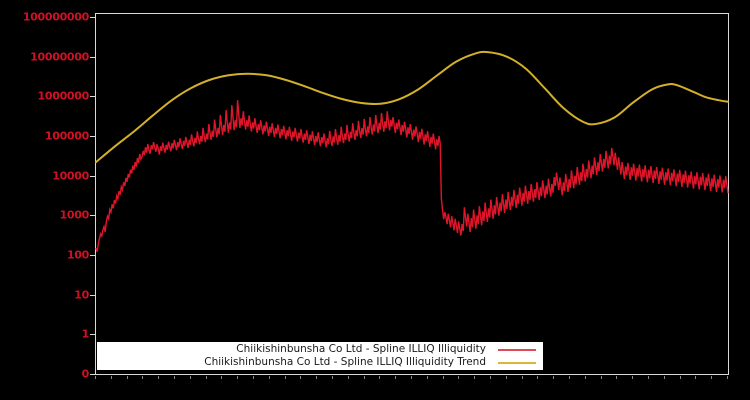 This screenshot has height=400, width=750. I want to click on y-tick-label: 100000000, so click(55, 17).